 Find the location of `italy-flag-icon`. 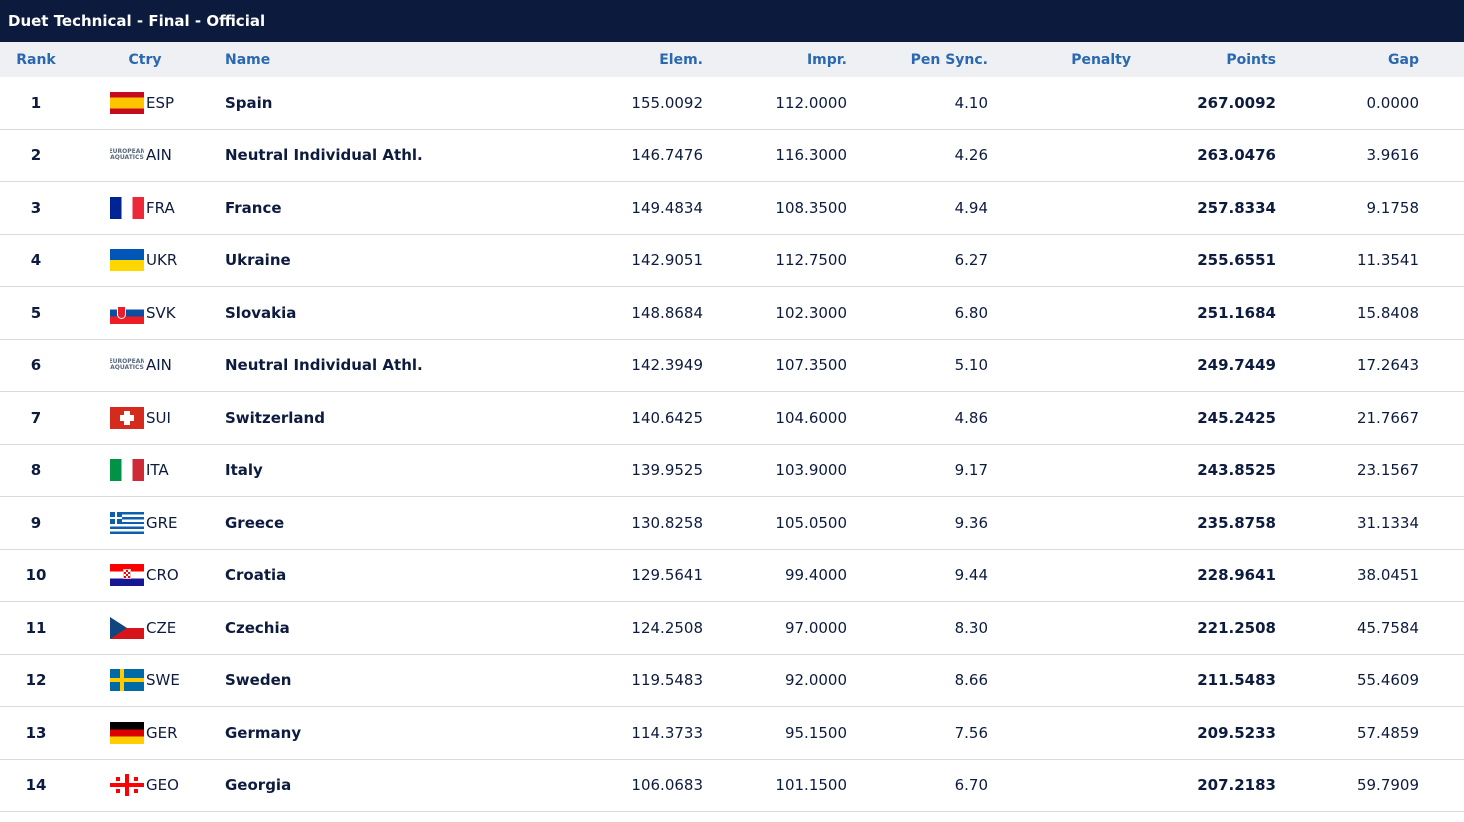

italy-flag-icon is located at coordinates (127, 470).